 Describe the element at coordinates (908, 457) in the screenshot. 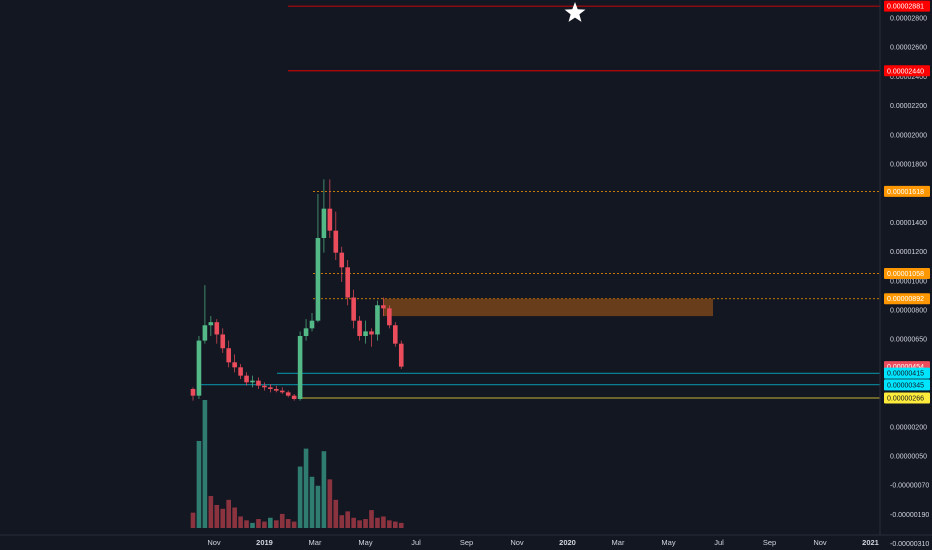

I see `price-tick-label: 0.00000050` at that location.